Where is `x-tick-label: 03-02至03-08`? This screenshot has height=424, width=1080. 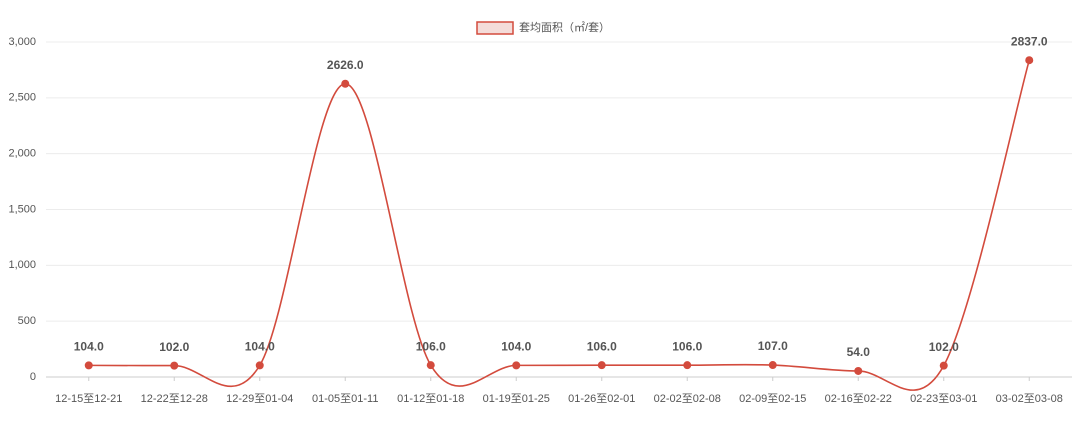 x-tick-label: 03-02至03-08 is located at coordinates (1029, 399).